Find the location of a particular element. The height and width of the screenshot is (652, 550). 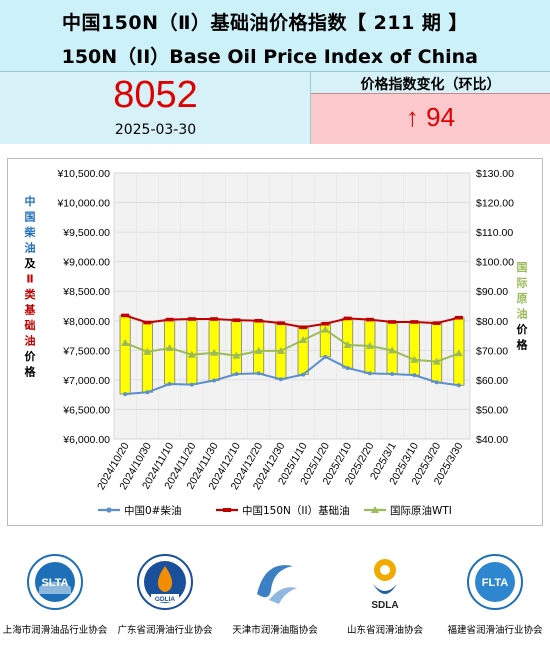

right-tick-label: $130.00 is located at coordinates (495, 174).